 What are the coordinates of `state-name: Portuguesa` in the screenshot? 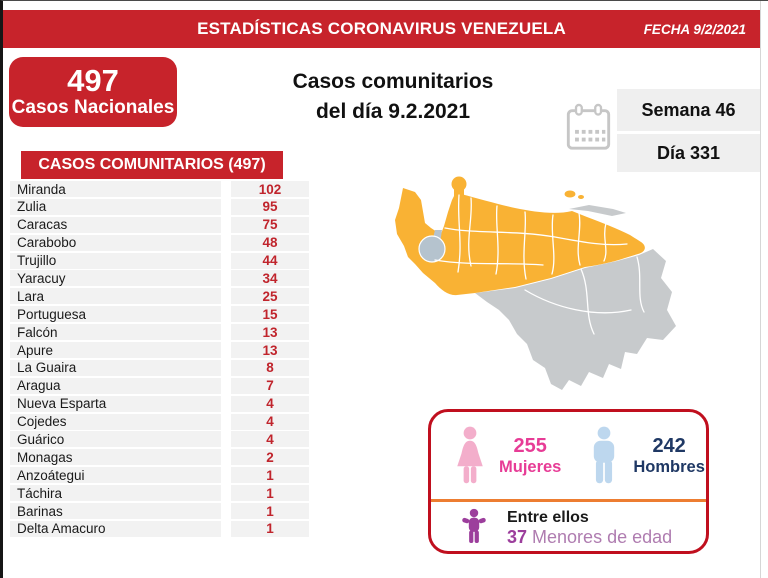 It's located at (115, 314).